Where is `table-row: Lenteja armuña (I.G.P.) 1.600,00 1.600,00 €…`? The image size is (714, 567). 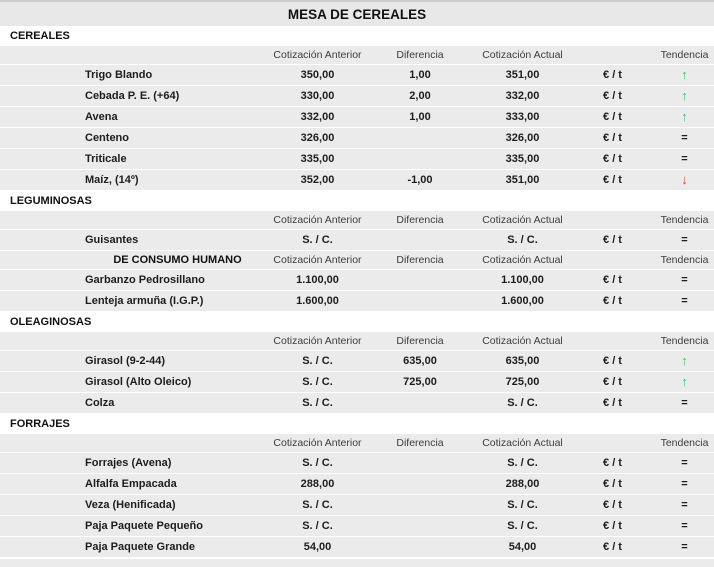 table-row: Lenteja armuña (I.G.P.) 1.600,00 1.600,00 €… is located at coordinates (357, 301).